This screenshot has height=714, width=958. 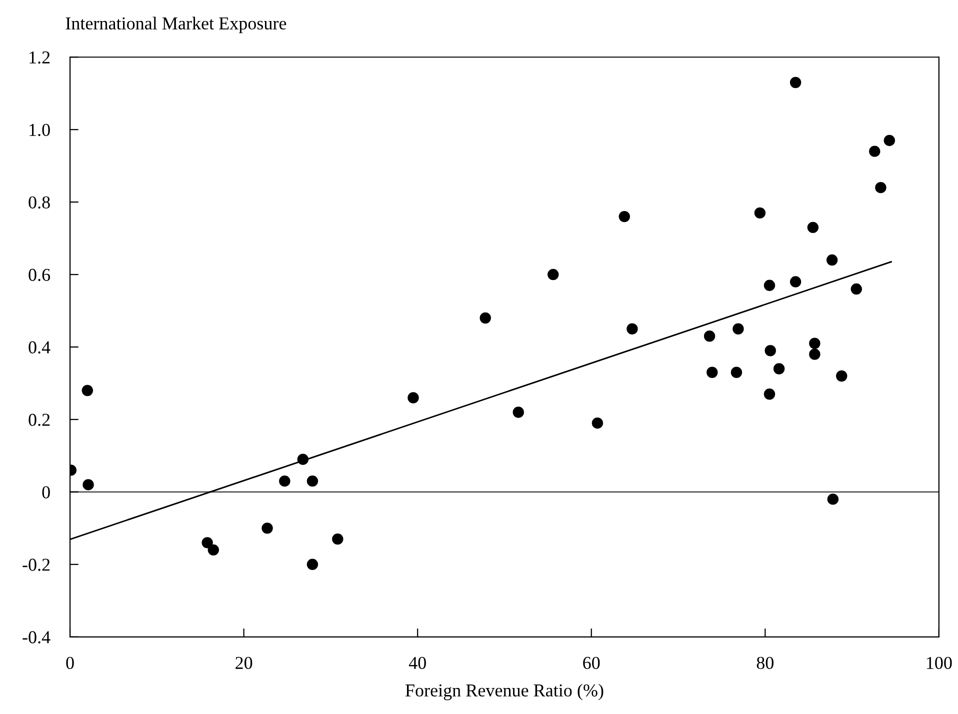 What do you see at coordinates (939, 663) in the screenshot?
I see `x-tick-label: 100` at bounding box center [939, 663].